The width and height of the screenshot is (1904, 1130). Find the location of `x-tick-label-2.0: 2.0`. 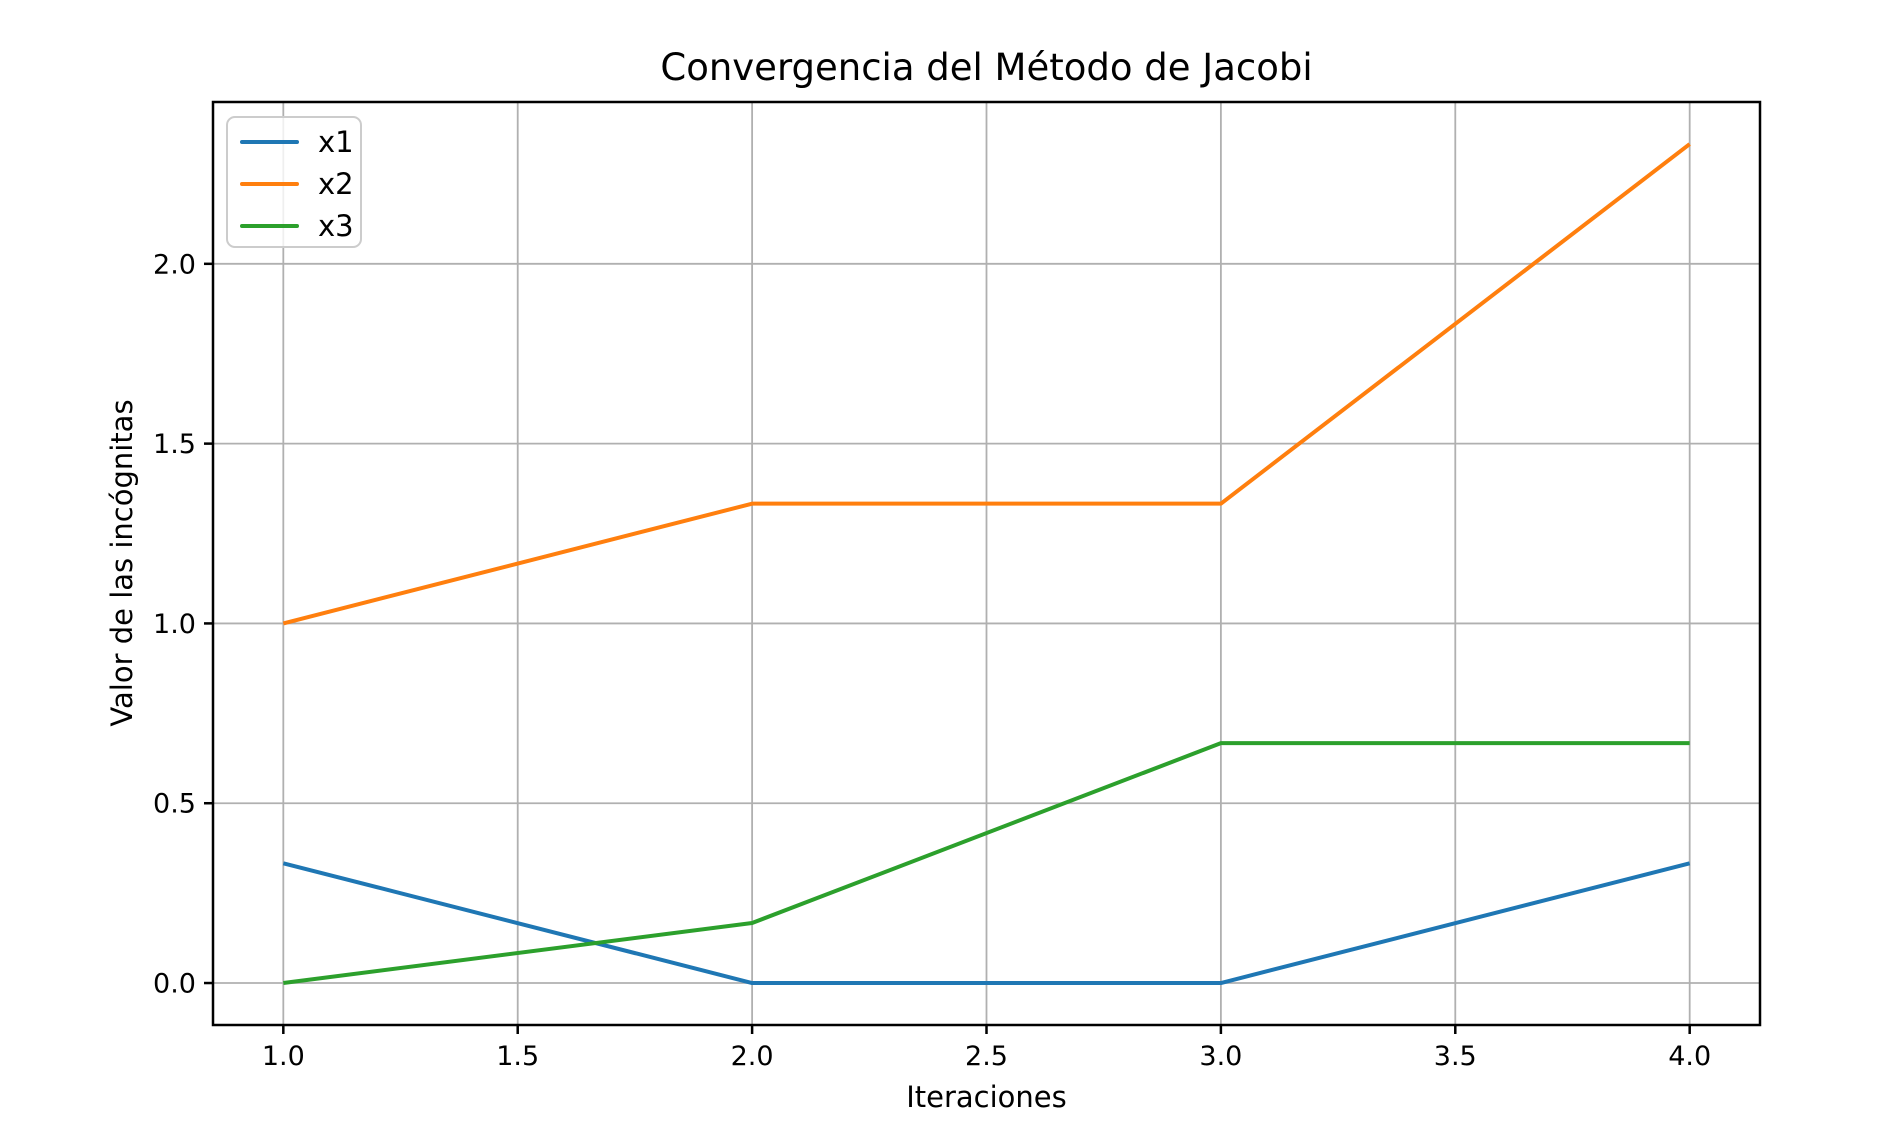

x-tick-label-2.0: 2.0 is located at coordinates (752, 1056).